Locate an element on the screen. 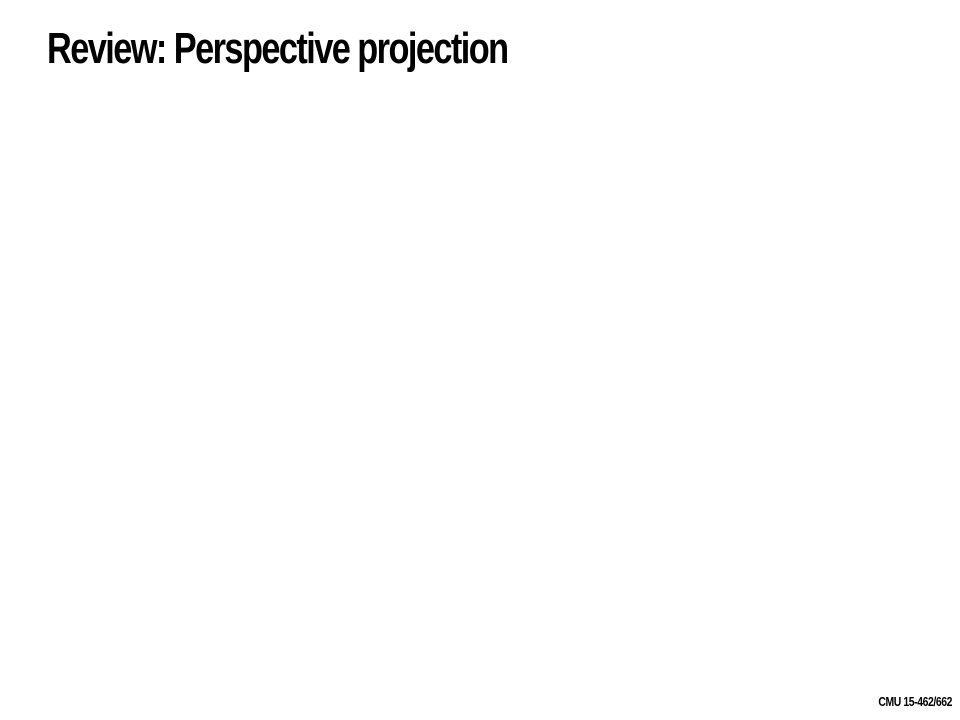  course-footer: CMU 15-462/662 is located at coordinates (915, 701).